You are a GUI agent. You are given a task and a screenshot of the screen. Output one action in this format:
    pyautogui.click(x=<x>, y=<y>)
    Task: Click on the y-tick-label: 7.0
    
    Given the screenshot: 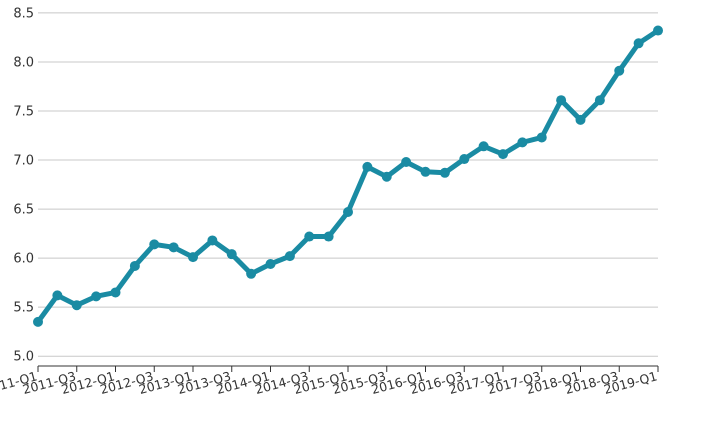 What is the action you would take?
    pyautogui.click(x=23, y=161)
    